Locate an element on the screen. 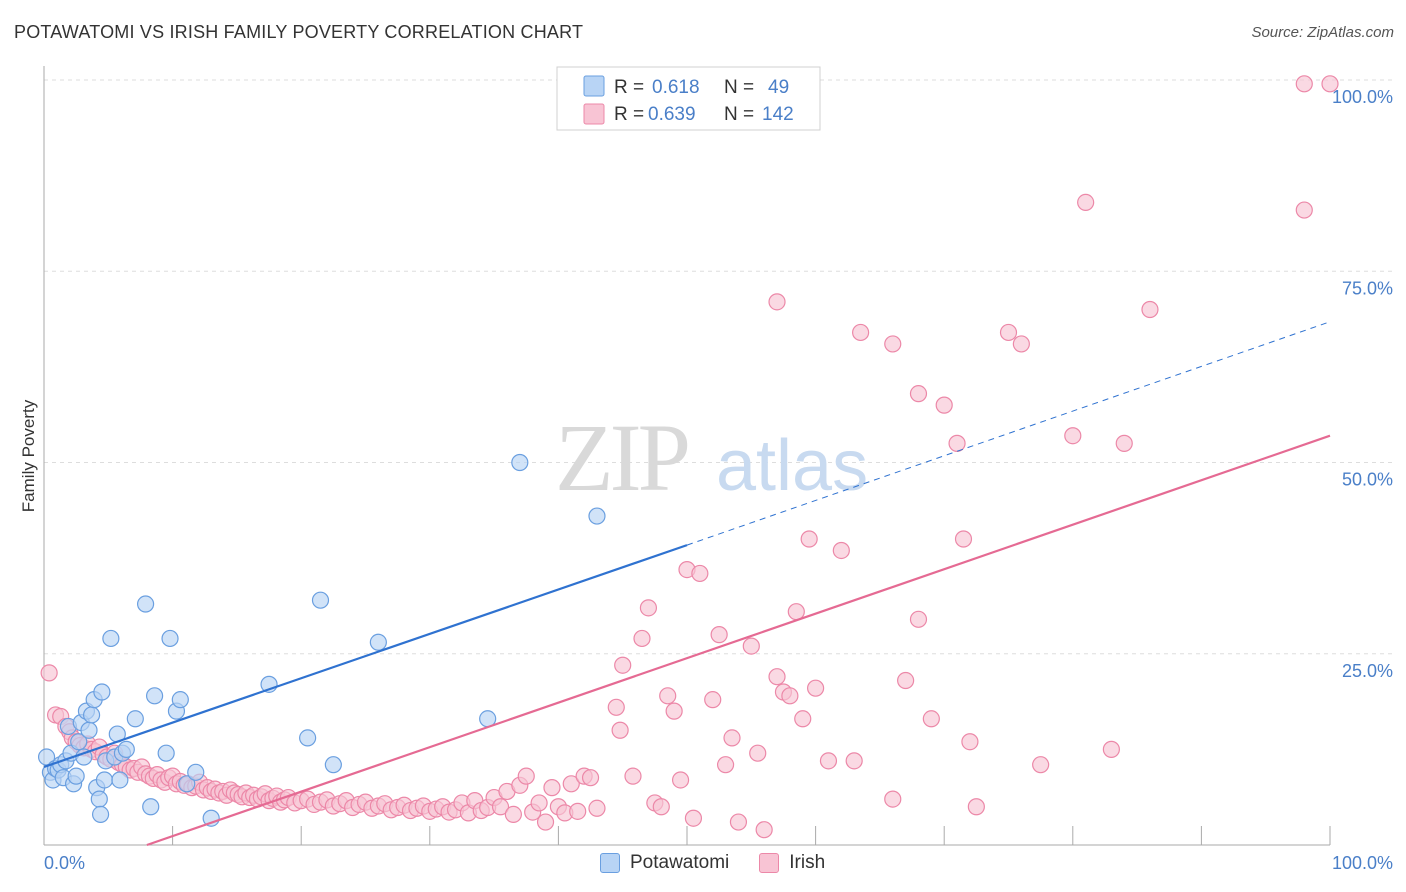  watermark: ZIP atlas is located at coordinates (711, 457).